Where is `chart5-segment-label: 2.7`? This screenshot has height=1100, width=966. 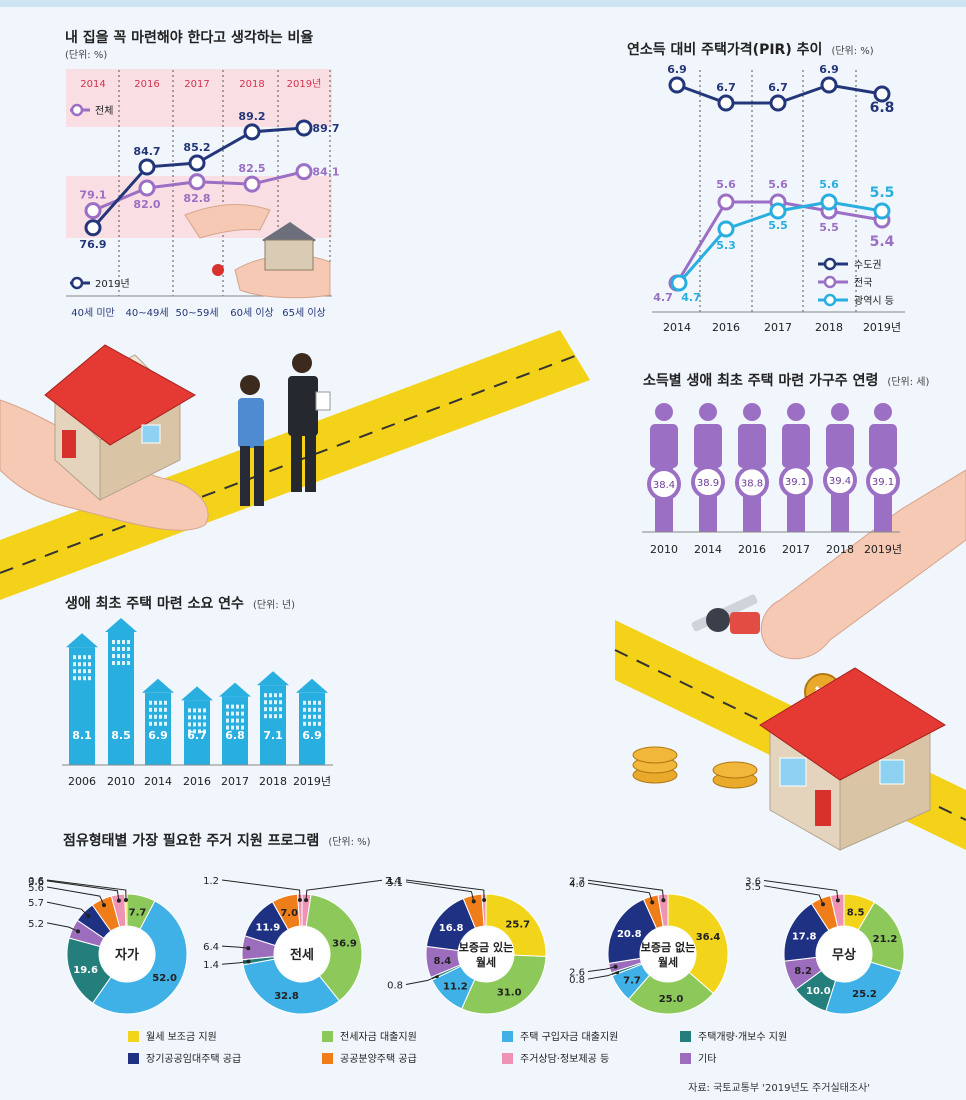 chart5-segment-label: 2.7 is located at coordinates (577, 881).